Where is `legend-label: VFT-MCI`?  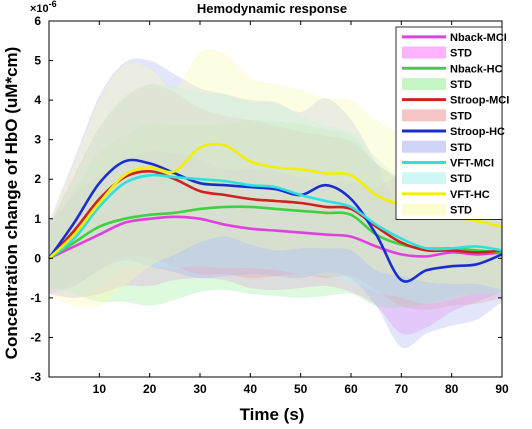
legend-label: VFT-MCI is located at coordinates (472, 163).